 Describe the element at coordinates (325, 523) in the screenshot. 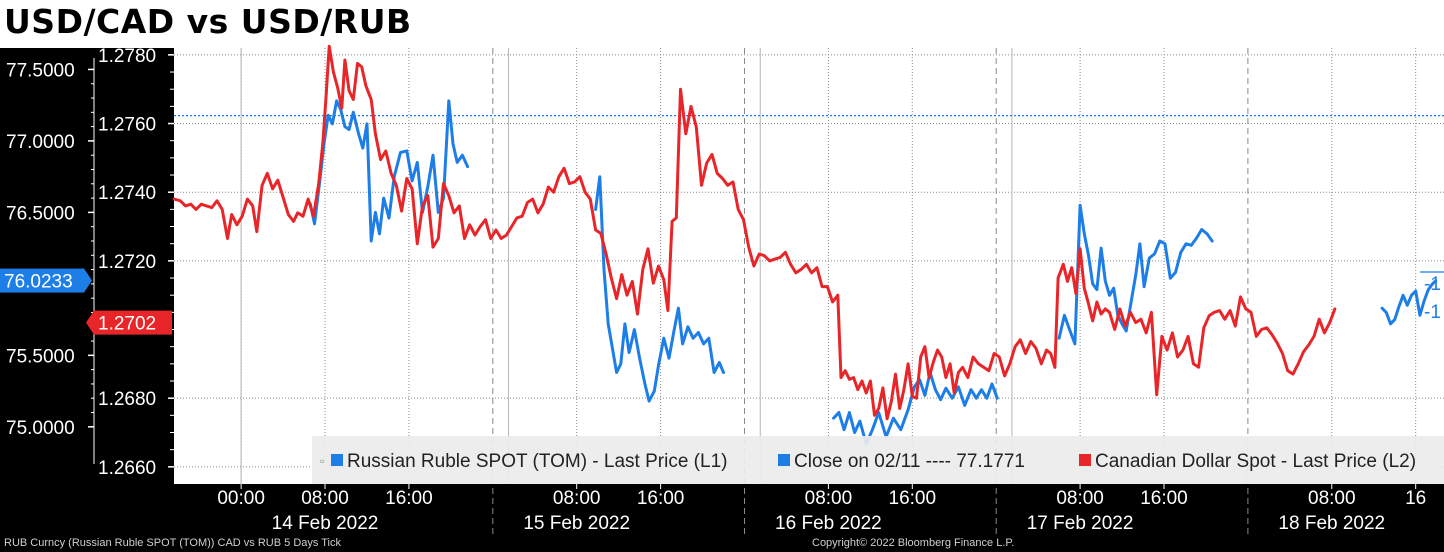

I see `x-axis-day-label: 14 Feb 2022` at that location.